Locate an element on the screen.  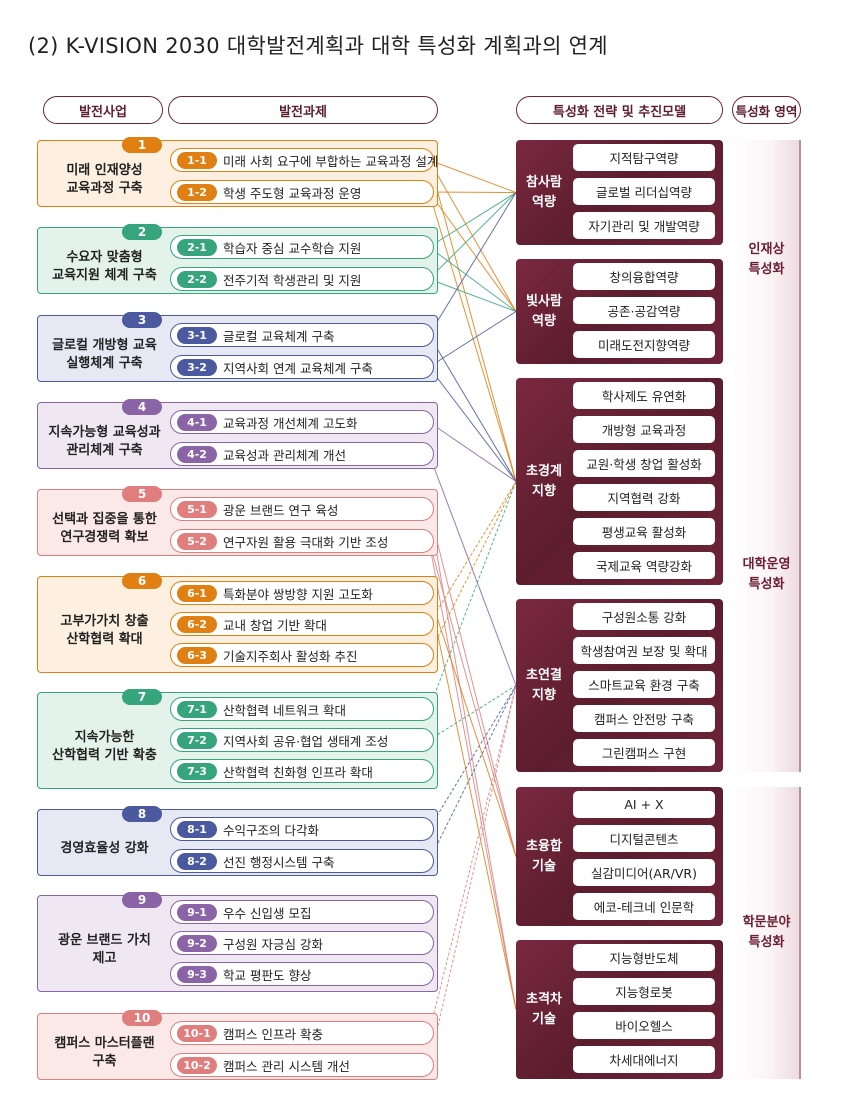
task-item: 7-1 산학협력 네트워크 확대 is located at coordinates (302, 709).